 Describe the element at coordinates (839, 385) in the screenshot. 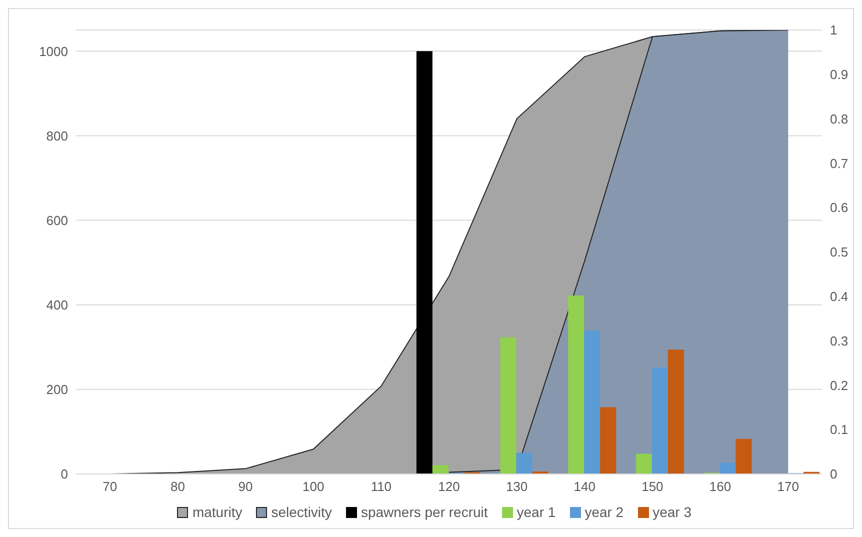

I see `y2-tick-label: 0.2` at that location.